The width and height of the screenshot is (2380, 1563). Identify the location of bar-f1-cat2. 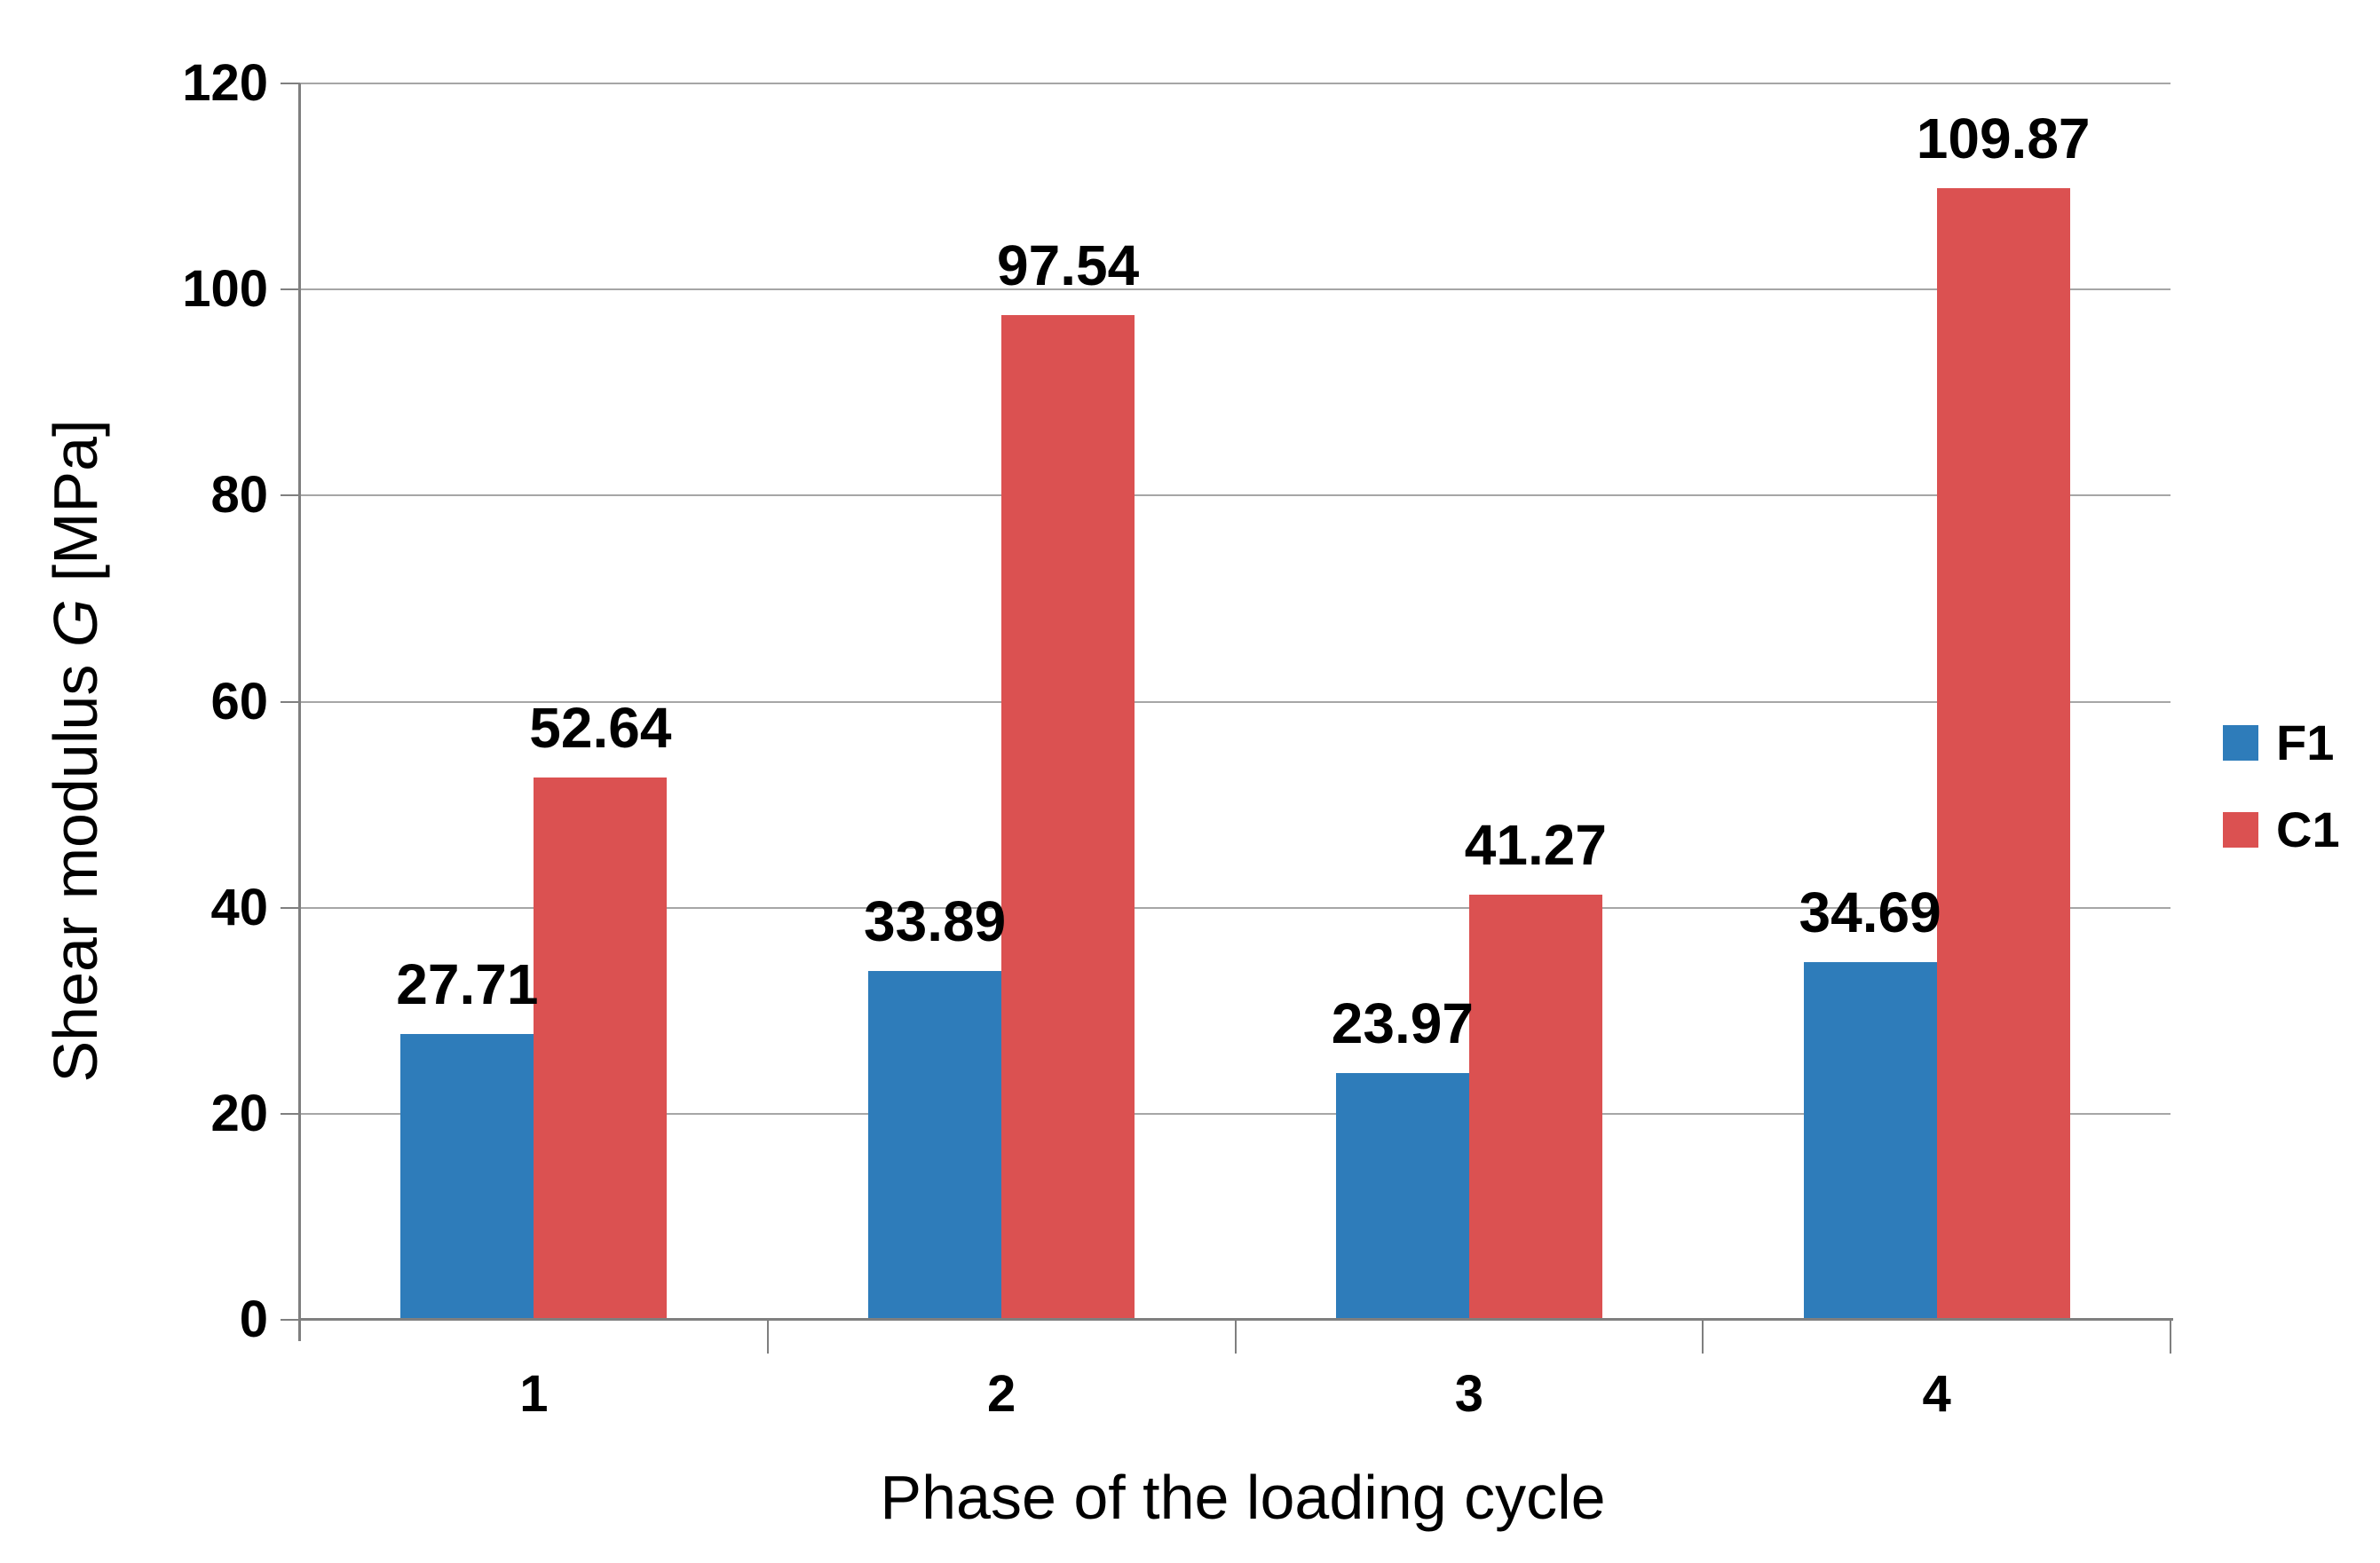
(935, 1145).